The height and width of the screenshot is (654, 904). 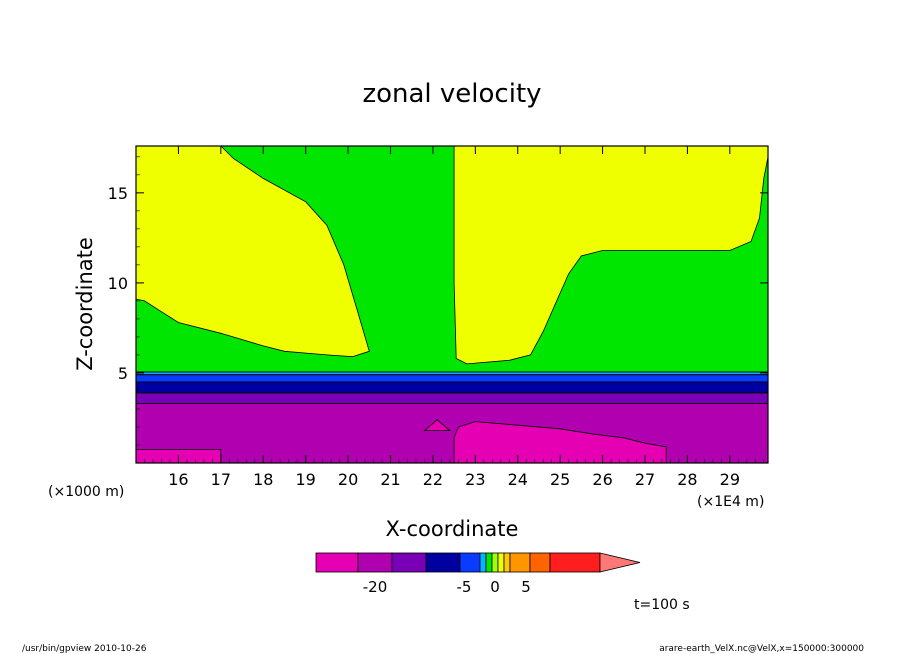 I want to click on x-tick-label: 28, so click(x=687, y=479).